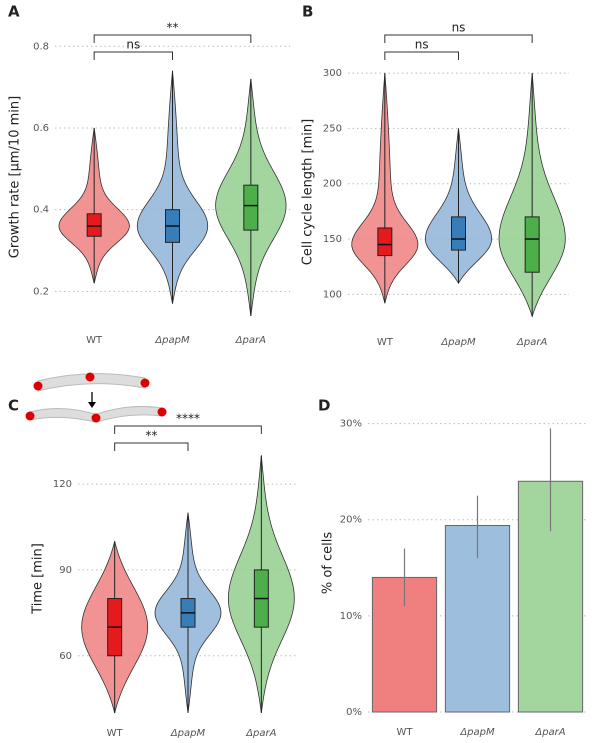 The height and width of the screenshot is (743, 594). What do you see at coordinates (41, 46) in the screenshot?
I see `y-tick-label: 0.8` at bounding box center [41, 46].